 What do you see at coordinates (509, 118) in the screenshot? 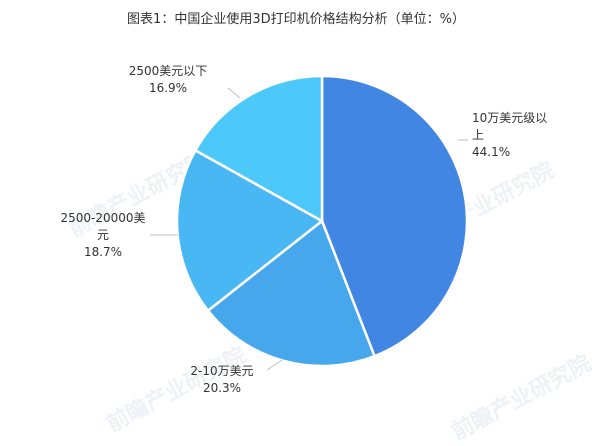
I see `slice-category-label: 10万美元级以` at bounding box center [509, 118].